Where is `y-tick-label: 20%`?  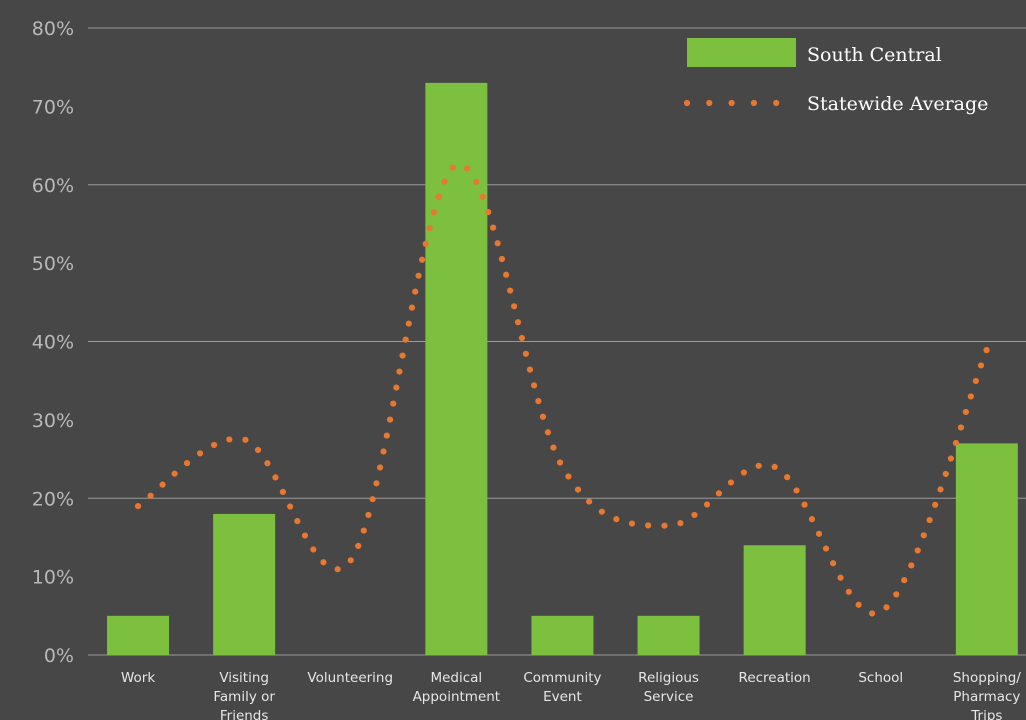
y-tick-label: 20% is located at coordinates (53, 499).